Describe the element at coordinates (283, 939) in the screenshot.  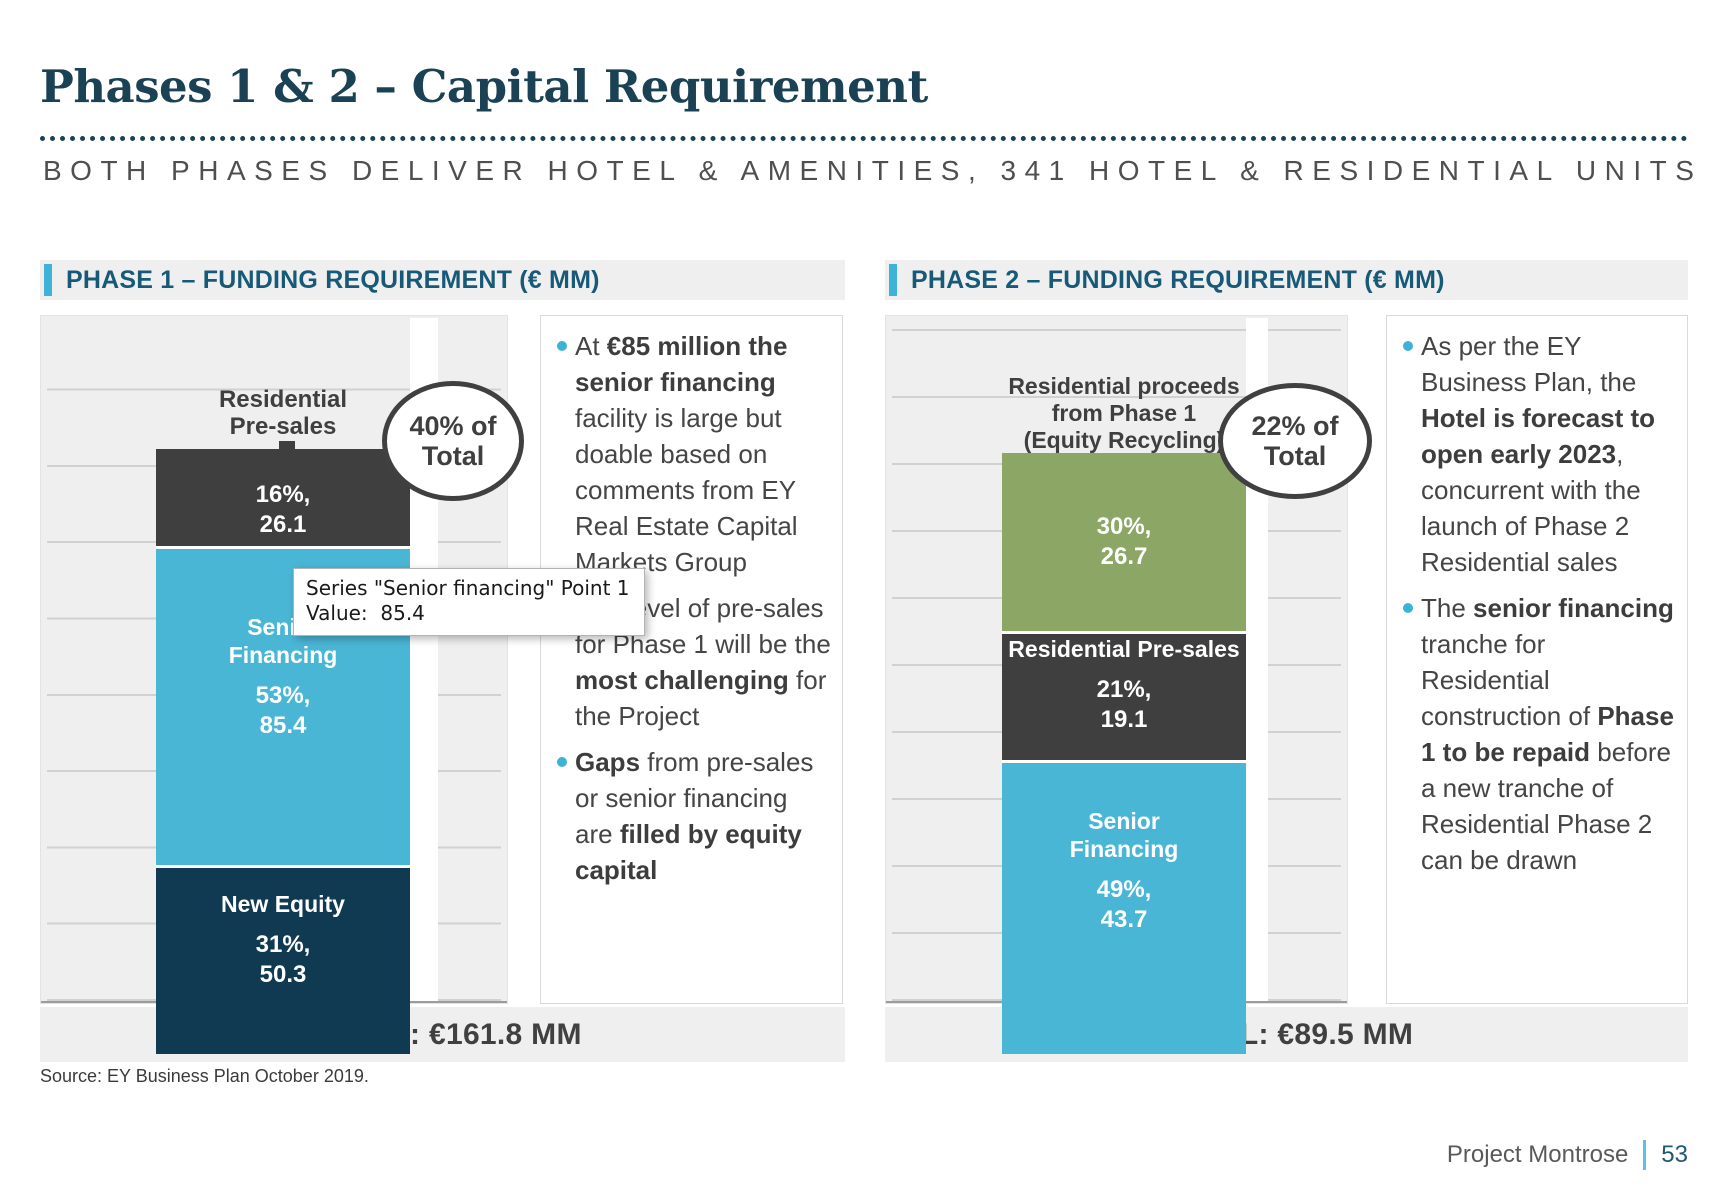
I see `bar-segment-label: New Equity 31%, 50.3` at that location.